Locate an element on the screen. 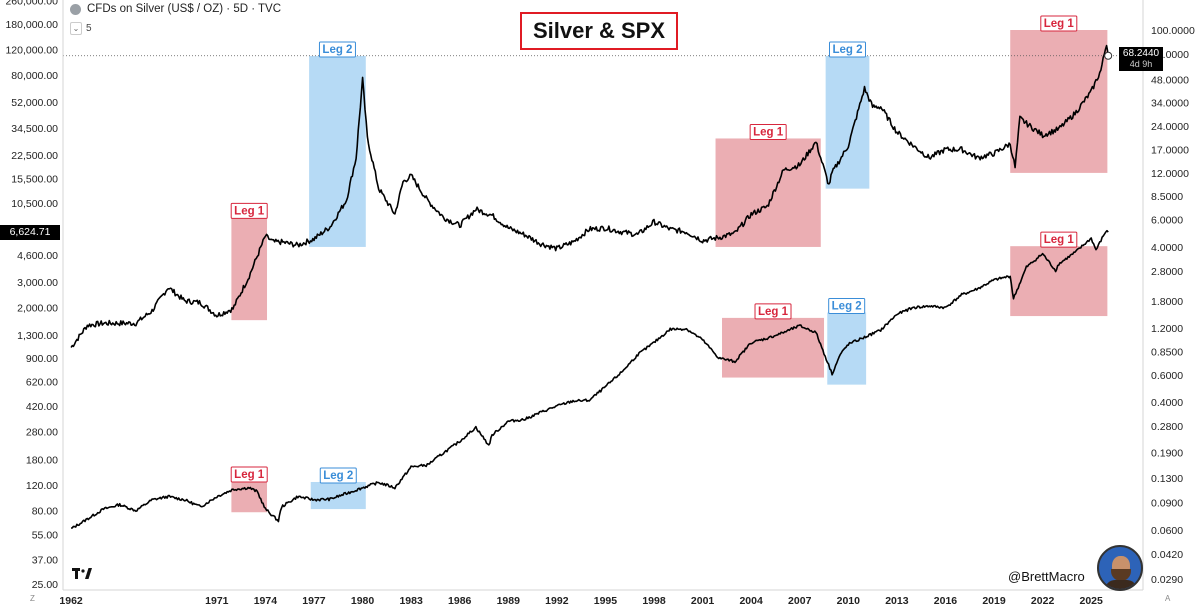 The height and width of the screenshot is (609, 1200). time-axis-tick-label: 2010 is located at coordinates (849, 601).